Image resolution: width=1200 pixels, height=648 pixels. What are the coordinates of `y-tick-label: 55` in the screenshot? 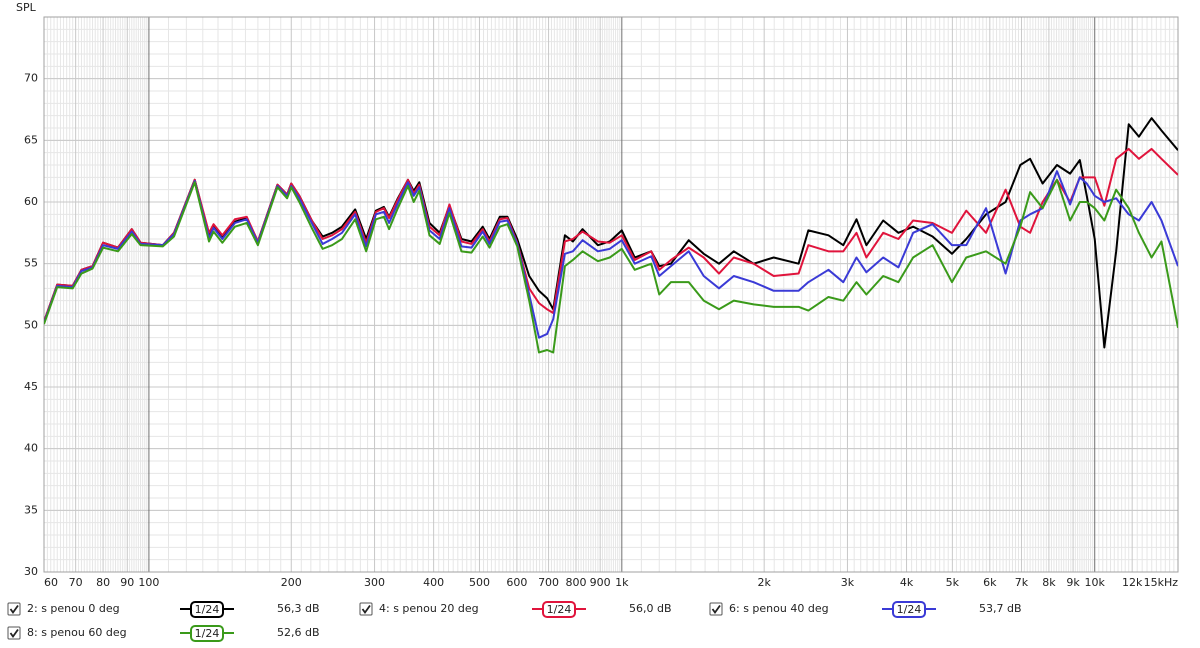 It's located at (31, 263).